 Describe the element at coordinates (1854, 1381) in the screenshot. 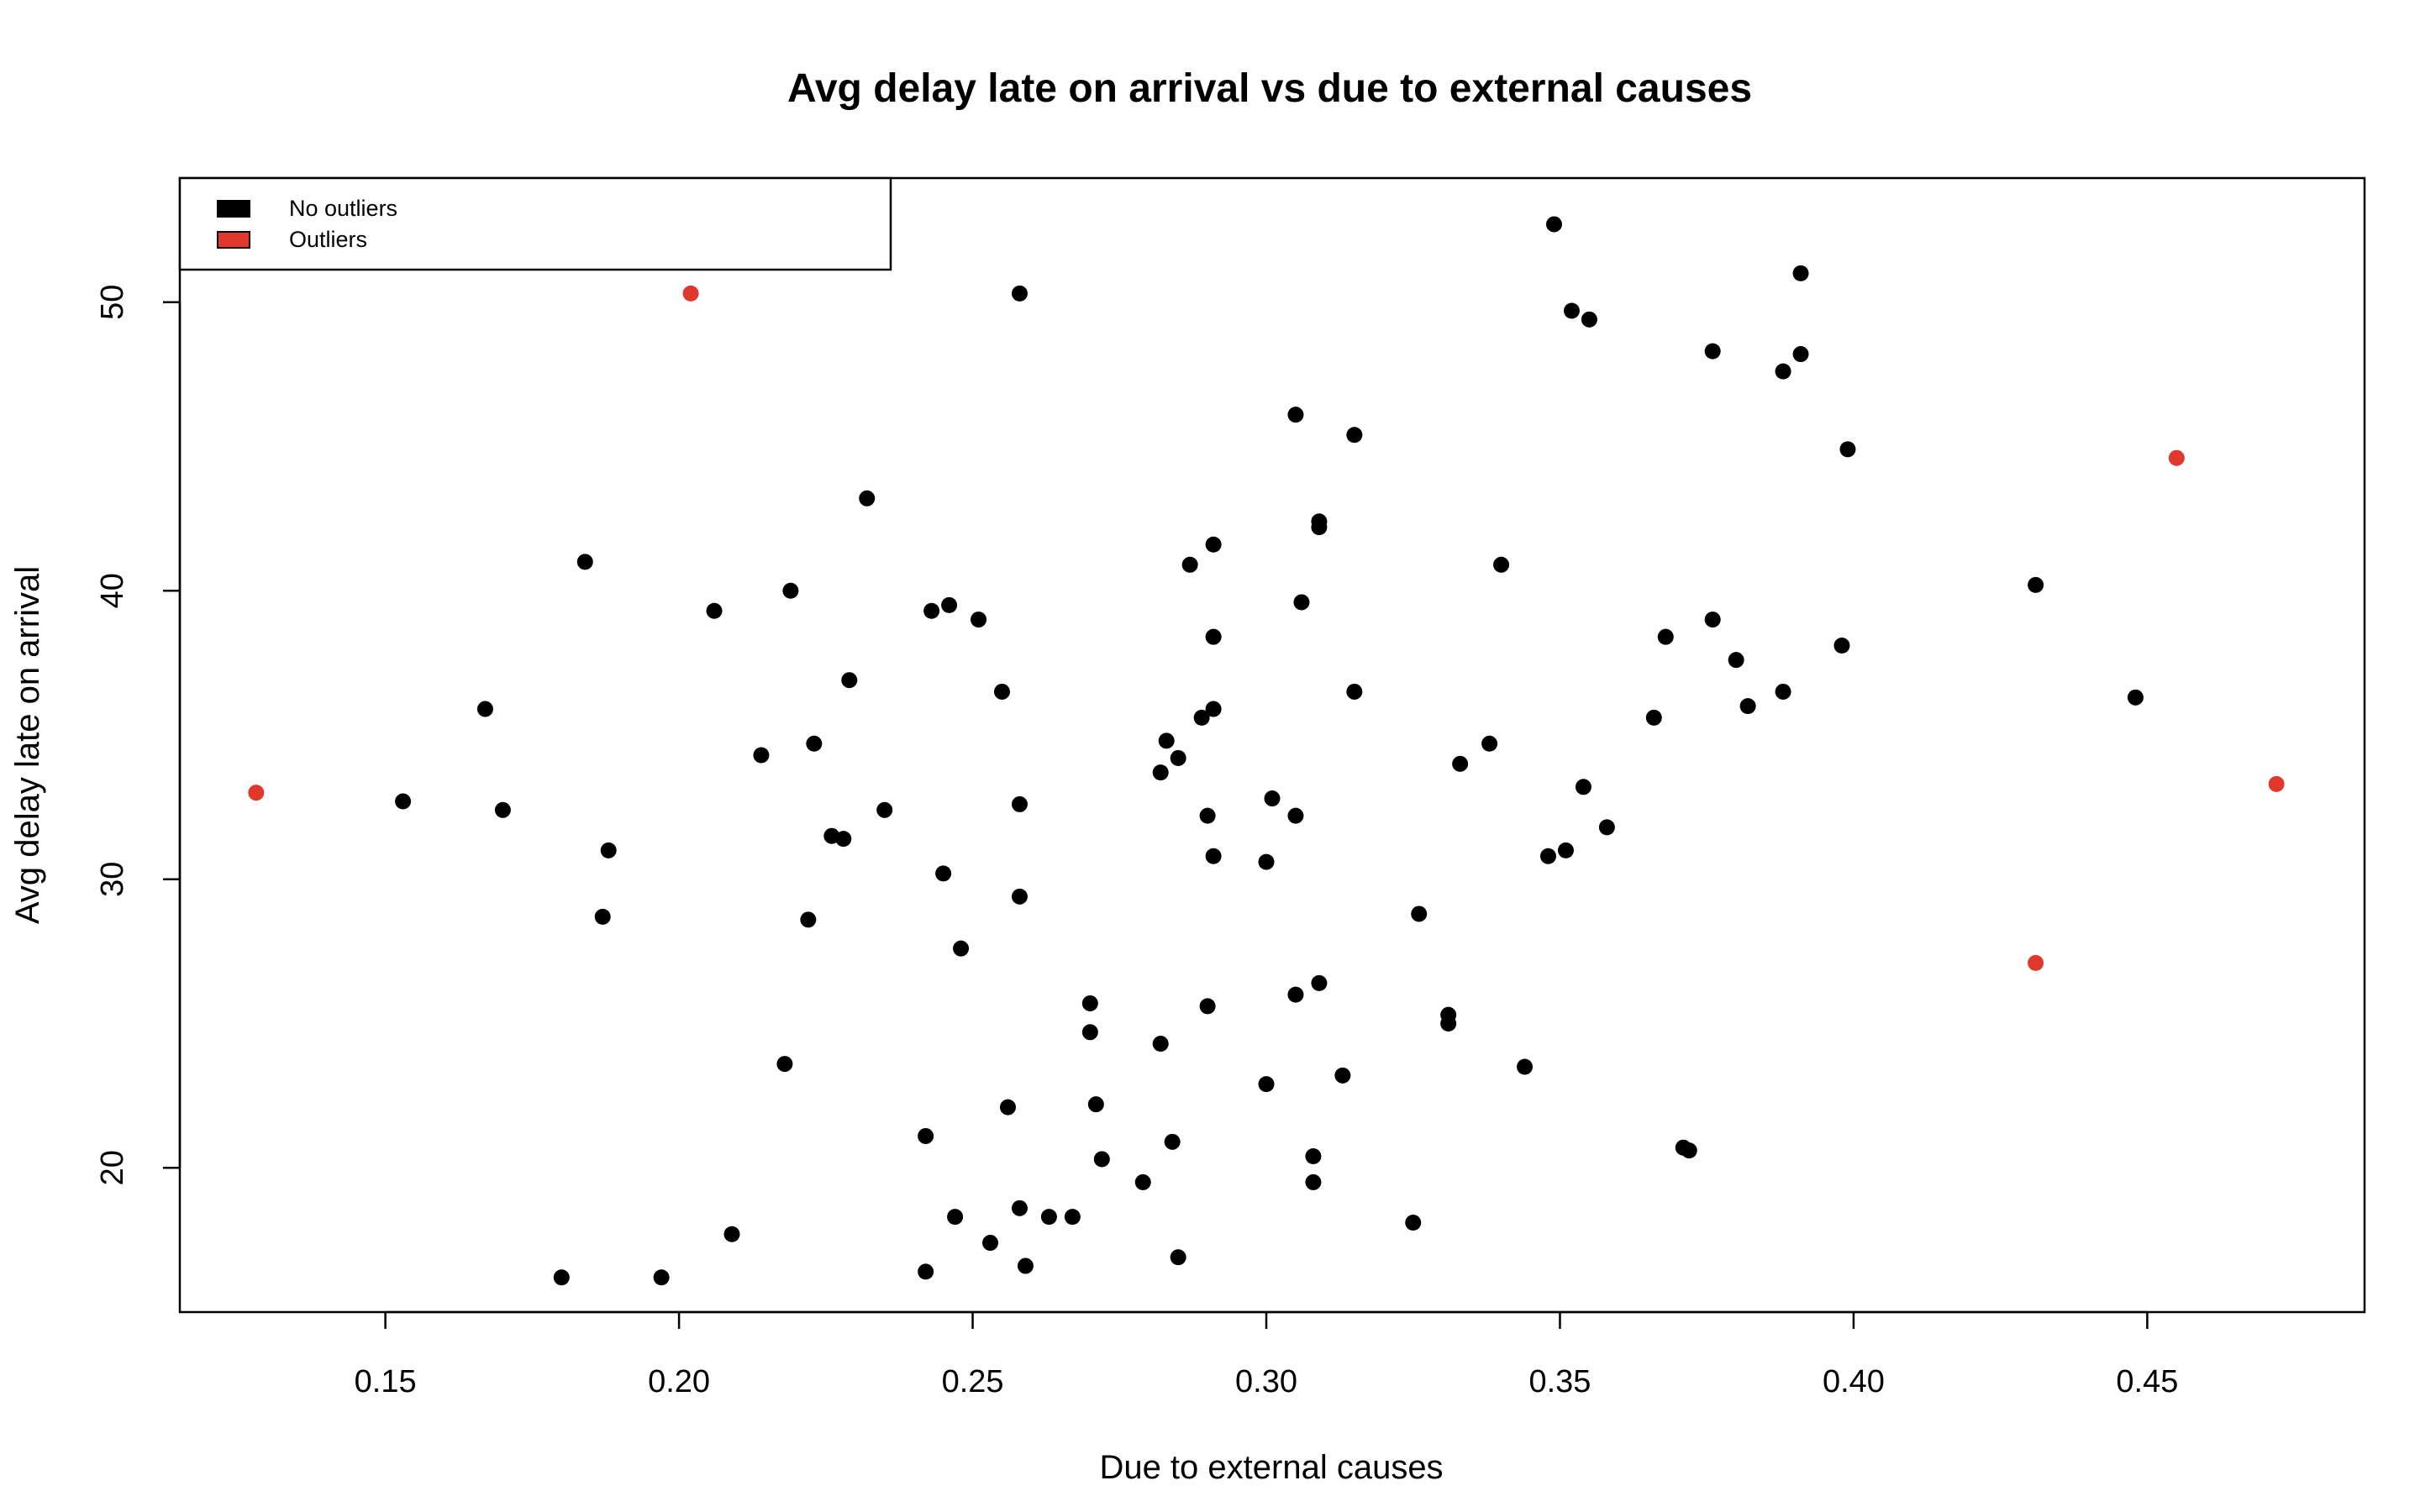

I see `x-tick-label: 0.40` at that location.